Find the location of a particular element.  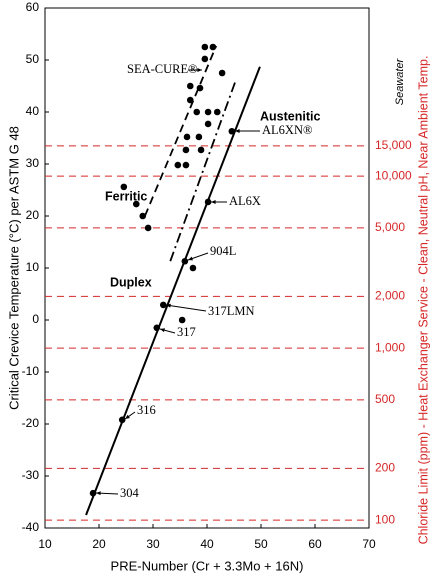

annotation: 304 is located at coordinates (130, 493).